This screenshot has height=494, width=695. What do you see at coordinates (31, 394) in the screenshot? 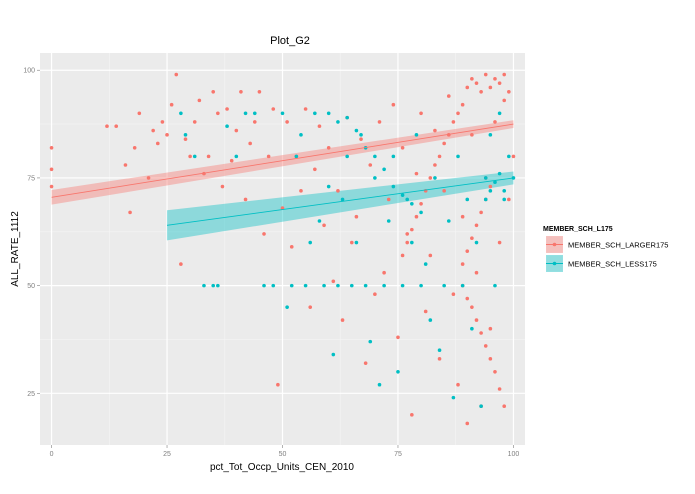
I see `y-tick-label: 25` at bounding box center [31, 394].